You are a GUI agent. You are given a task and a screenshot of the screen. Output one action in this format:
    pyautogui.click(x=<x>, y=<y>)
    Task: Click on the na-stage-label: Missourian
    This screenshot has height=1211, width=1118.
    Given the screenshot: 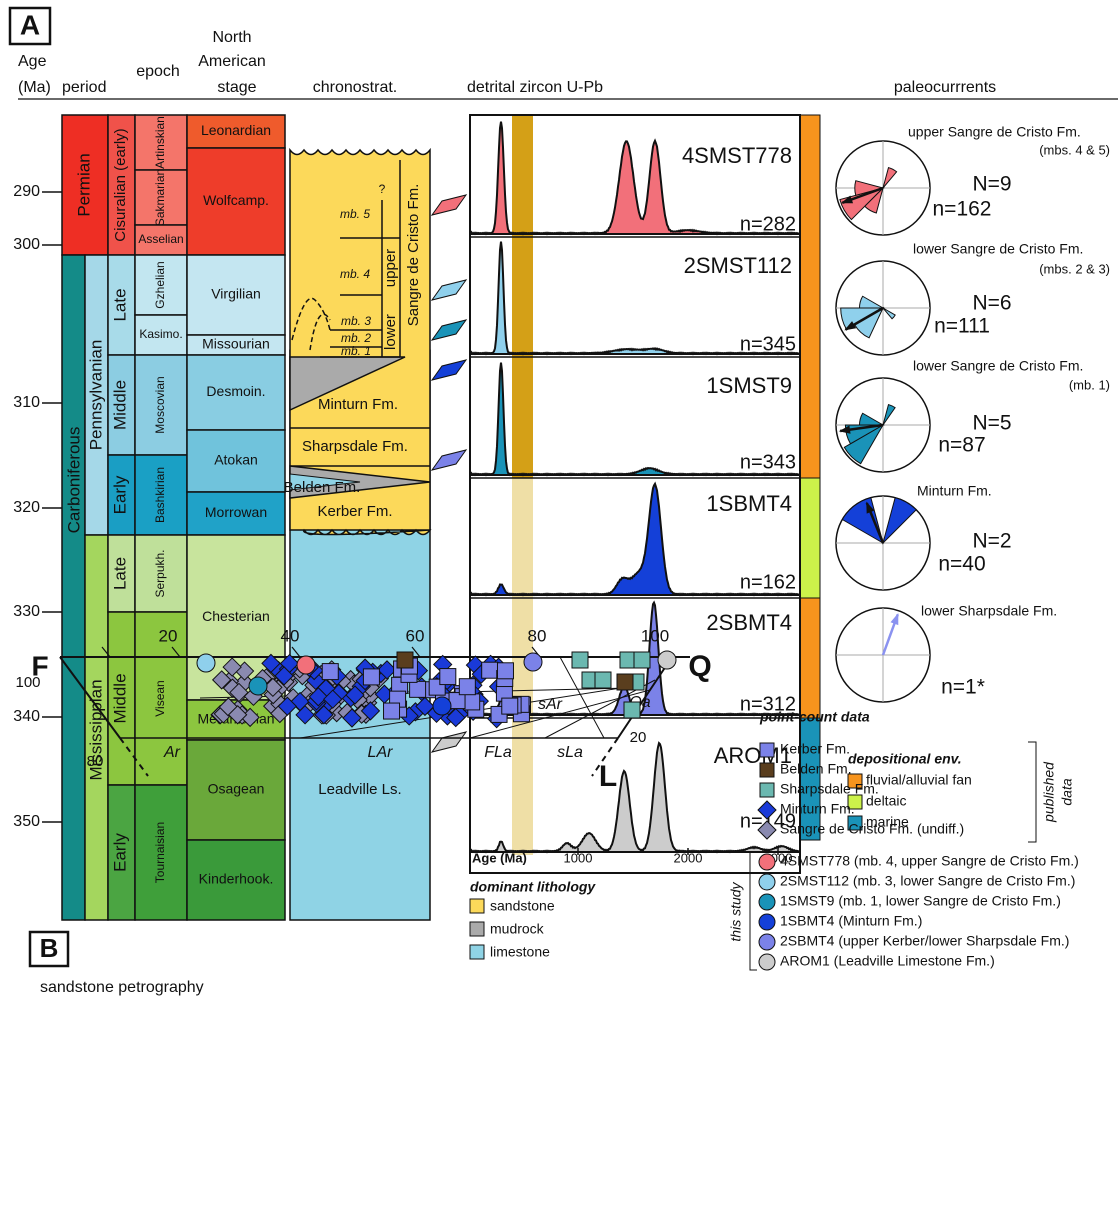 What is the action you would take?
    pyautogui.click(x=236, y=344)
    